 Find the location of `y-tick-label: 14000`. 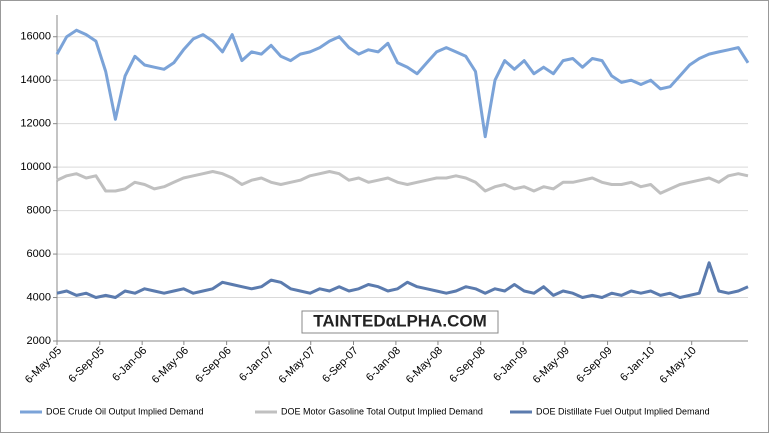

y-tick-label: 14000 is located at coordinates (35, 80).